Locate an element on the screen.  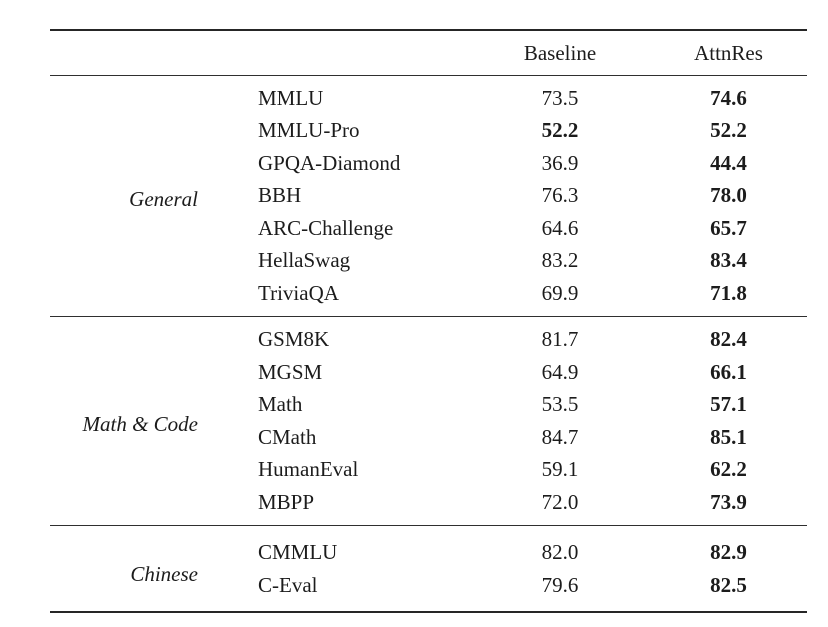
table-row: MGSM 64.9 66.1 is located at coordinates (428, 372).